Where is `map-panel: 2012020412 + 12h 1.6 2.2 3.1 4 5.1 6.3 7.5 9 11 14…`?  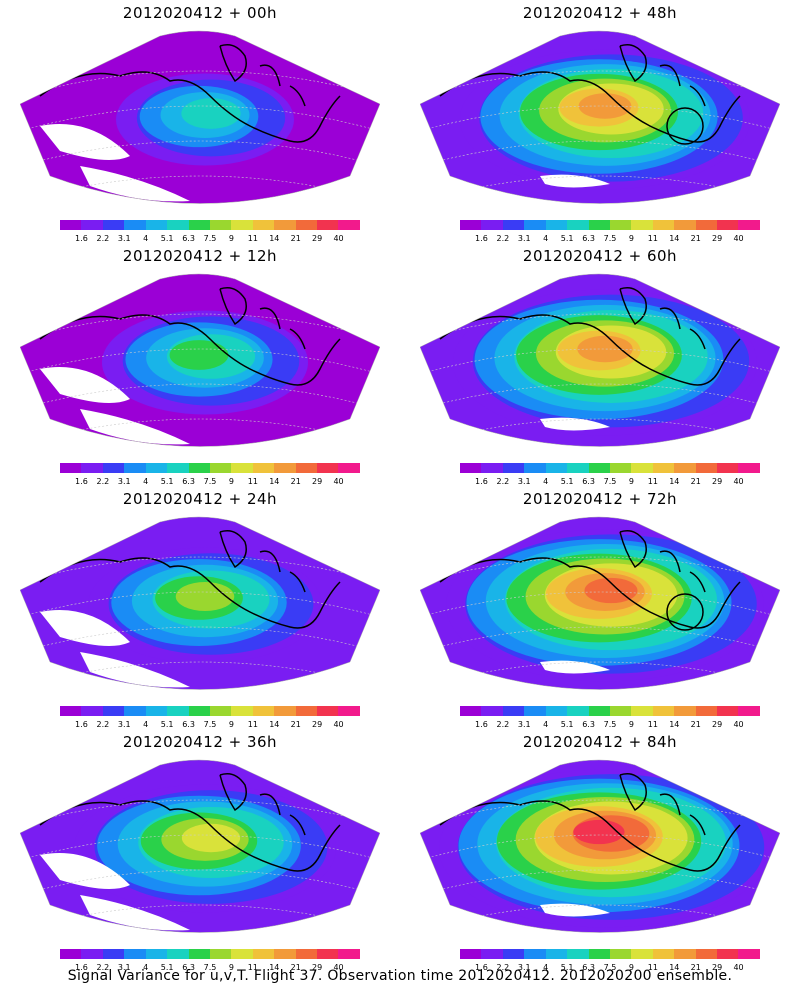 map-panel: 2012020412 + 12h 1.6 2.2 3.1 4 5.1 6.3 7.5 9 11 14… is located at coordinates (200, 365).